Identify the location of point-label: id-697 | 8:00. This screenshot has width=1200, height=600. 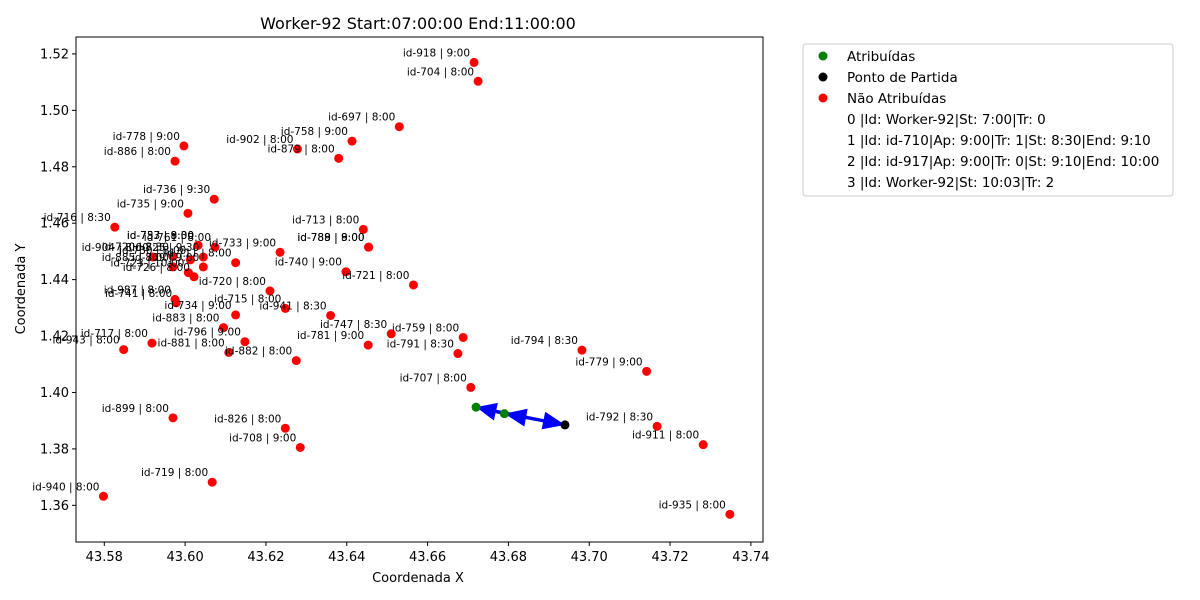
(361, 118).